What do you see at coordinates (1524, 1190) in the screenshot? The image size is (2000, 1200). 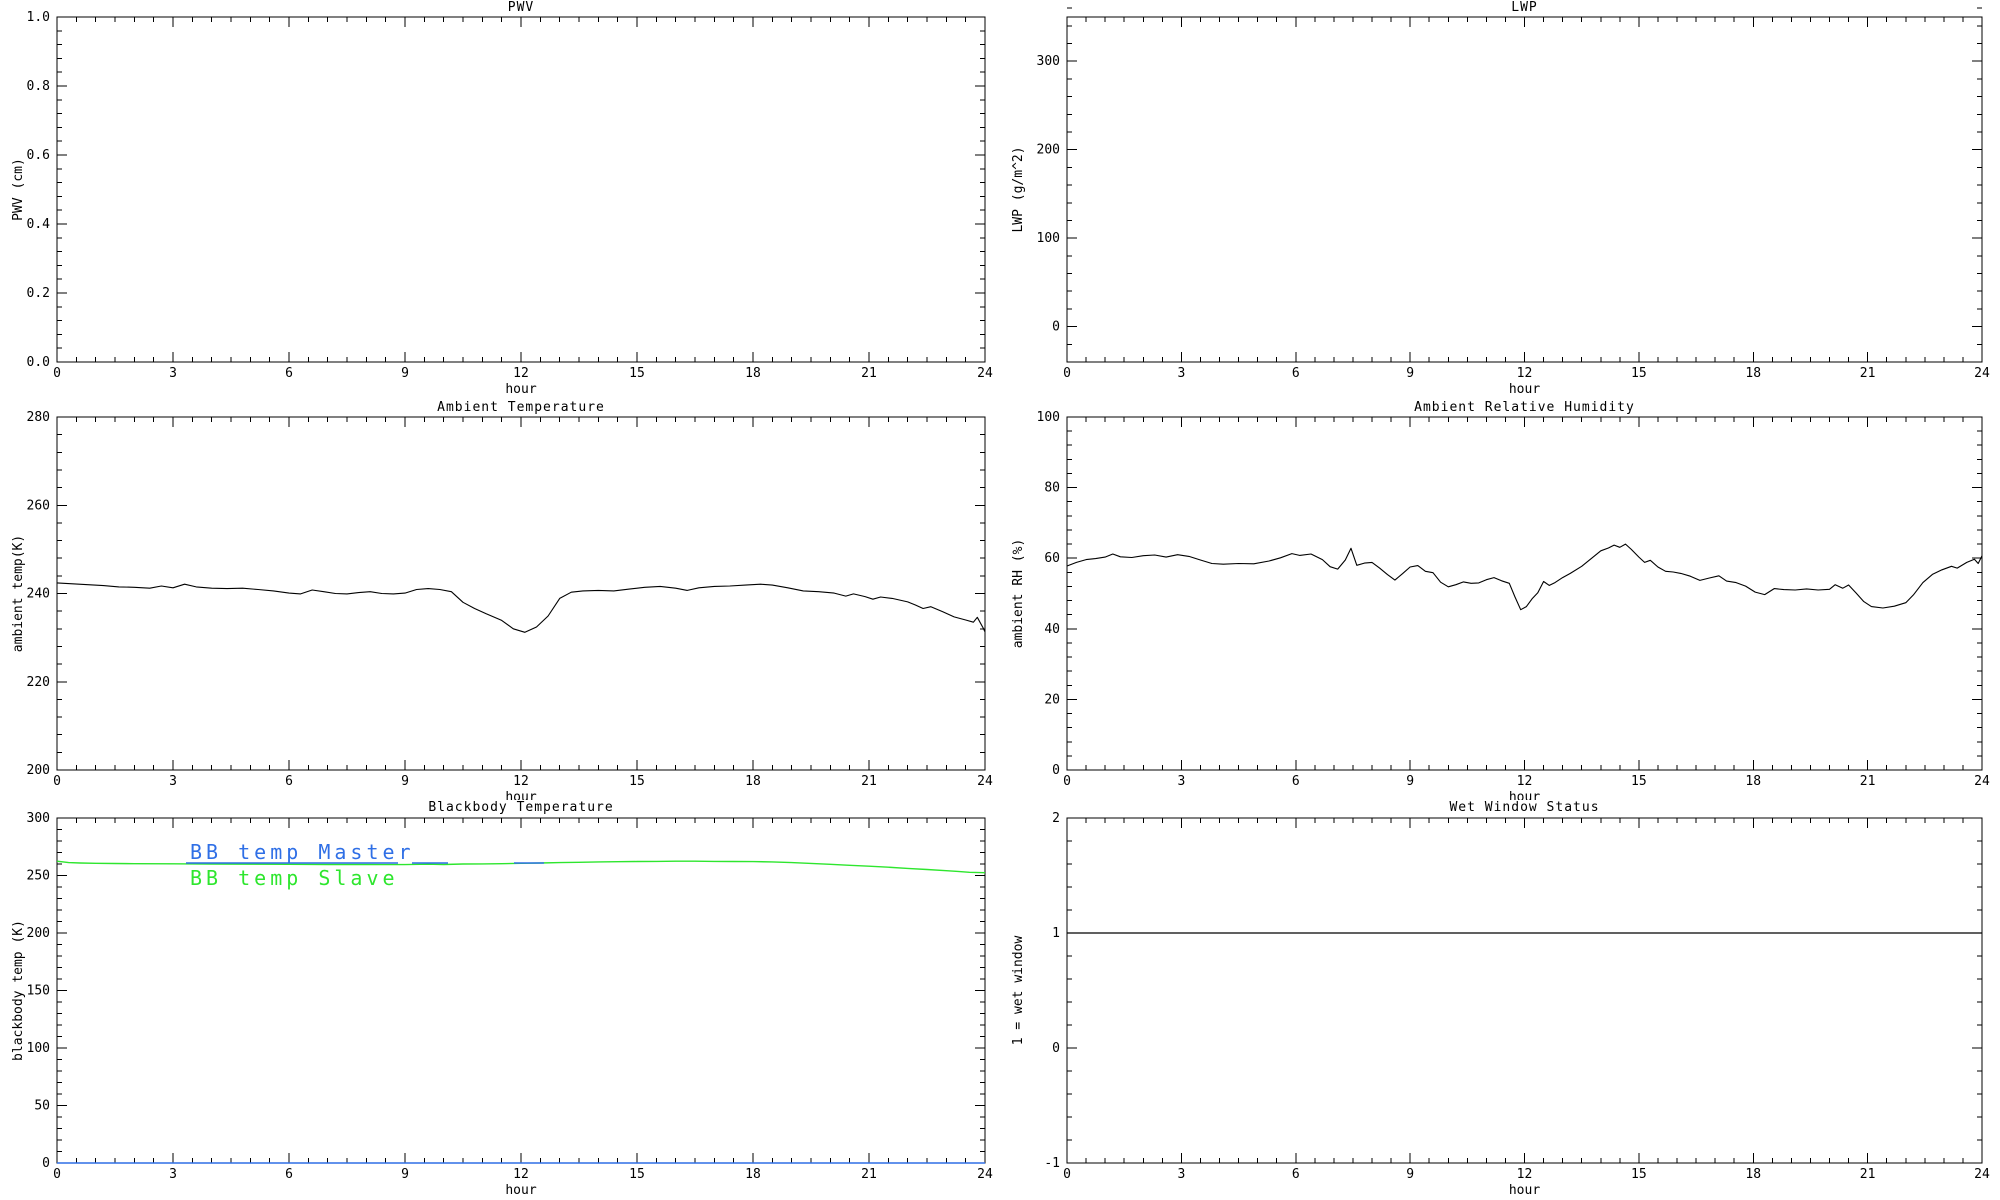 I see `wet-window-status-xlabel: hour` at bounding box center [1524, 1190].